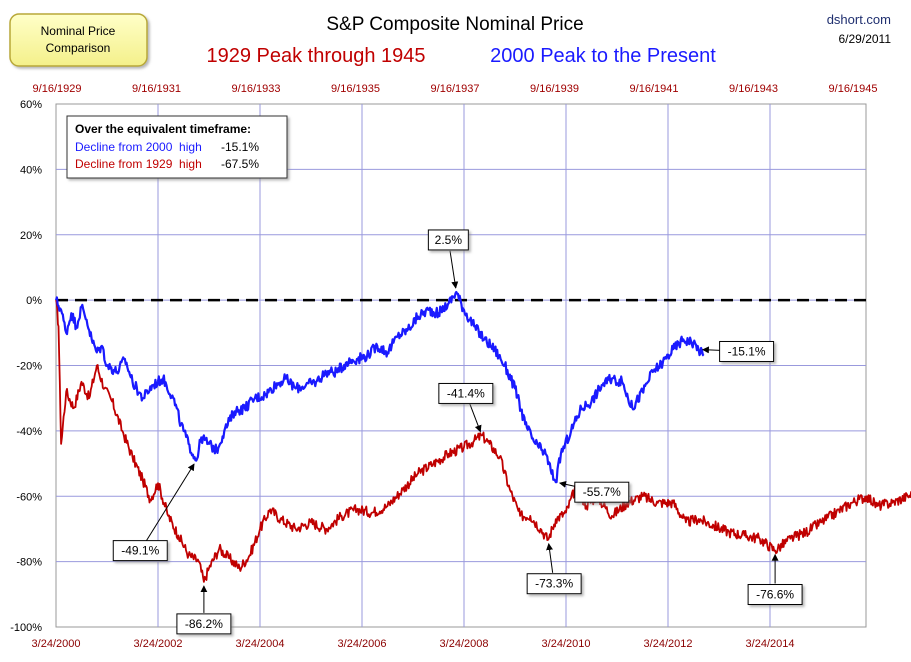 The height and width of the screenshot is (662, 911). What do you see at coordinates (315, 56) in the screenshot?
I see `subtitle-red: 1929 Peak through 1945` at bounding box center [315, 56].